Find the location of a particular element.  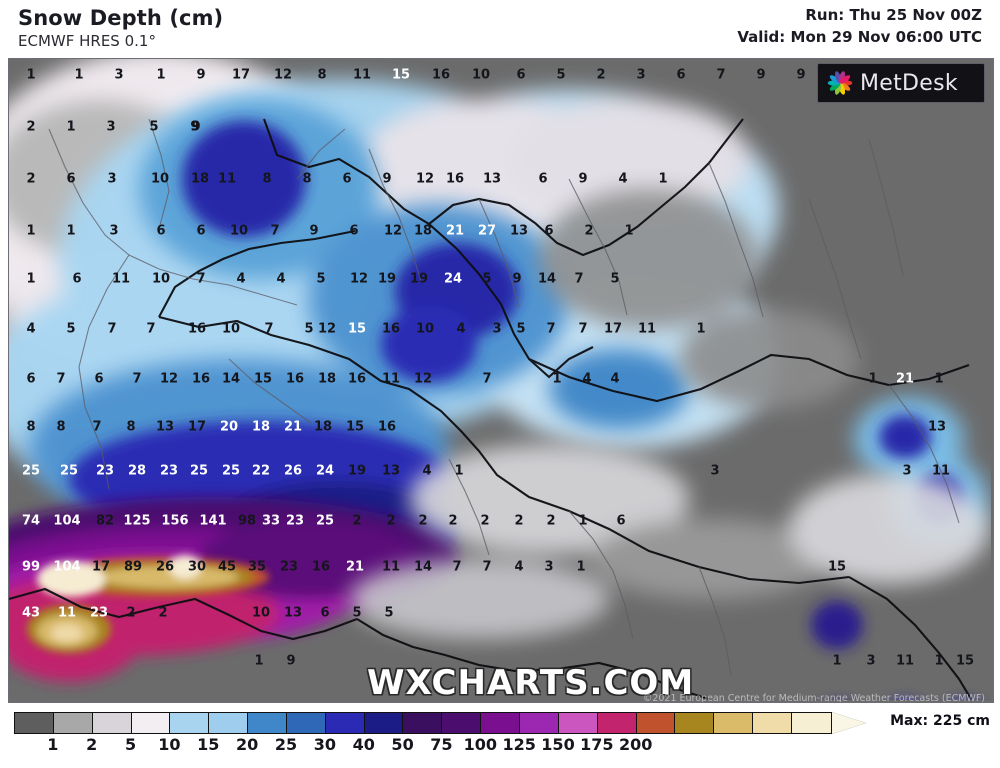

wxcharts-watermark: WXCHARTS.COM is located at coordinates (531, 683).